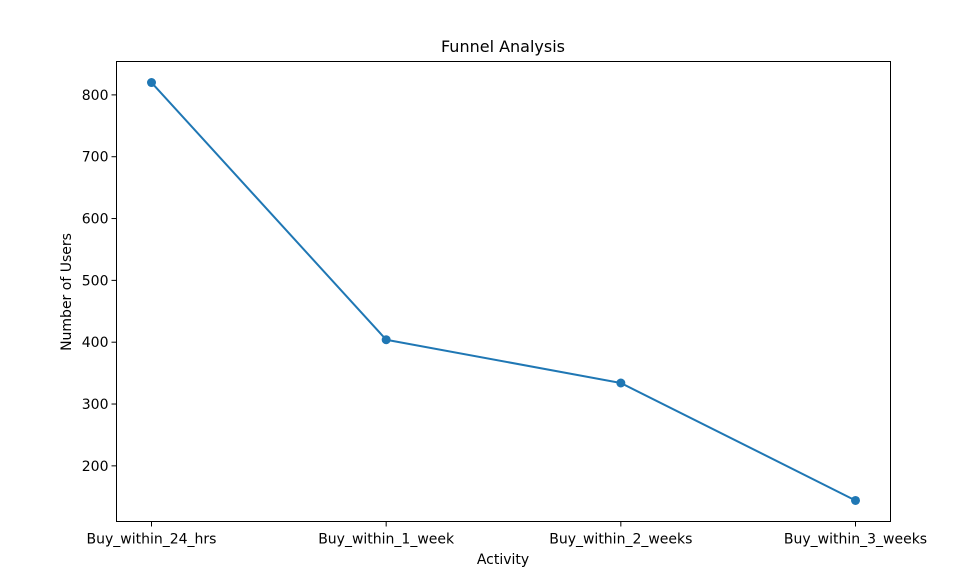 The image size is (979, 577). Describe the element at coordinates (855, 540) in the screenshot. I see `x-tick-label: Buy_within_3_weeks` at that location.